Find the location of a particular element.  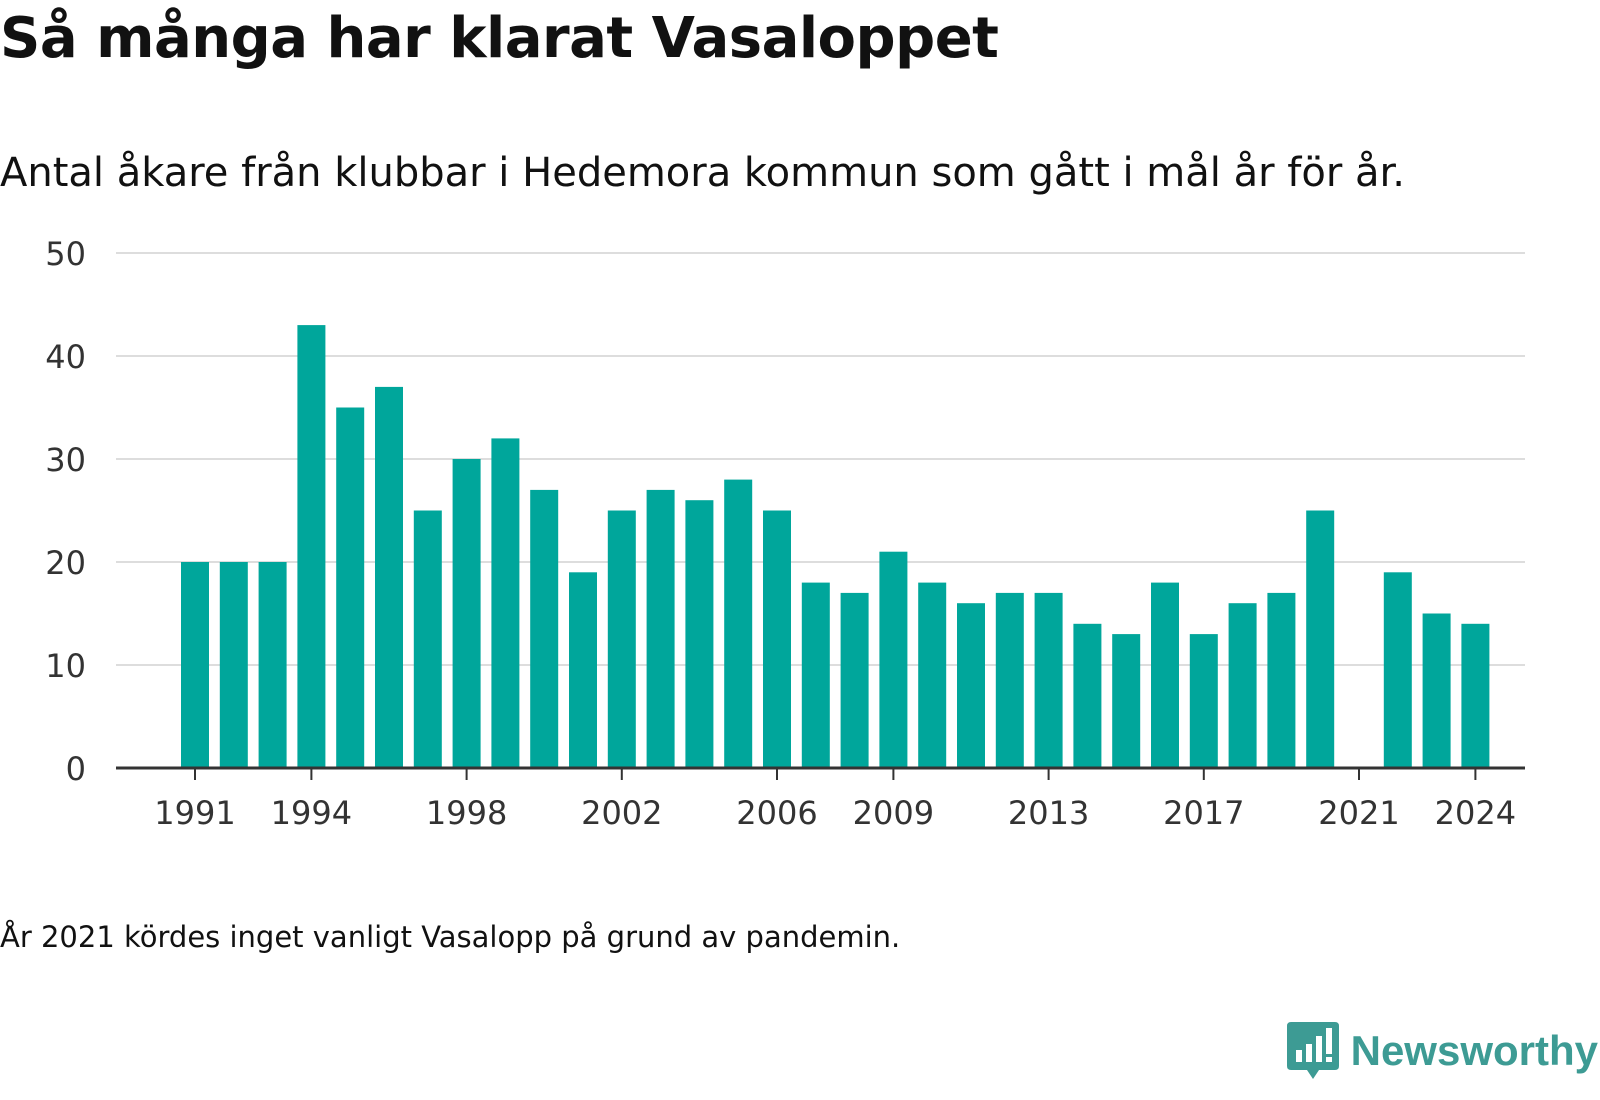

y-tick-label: 50 is located at coordinates (65, 254).